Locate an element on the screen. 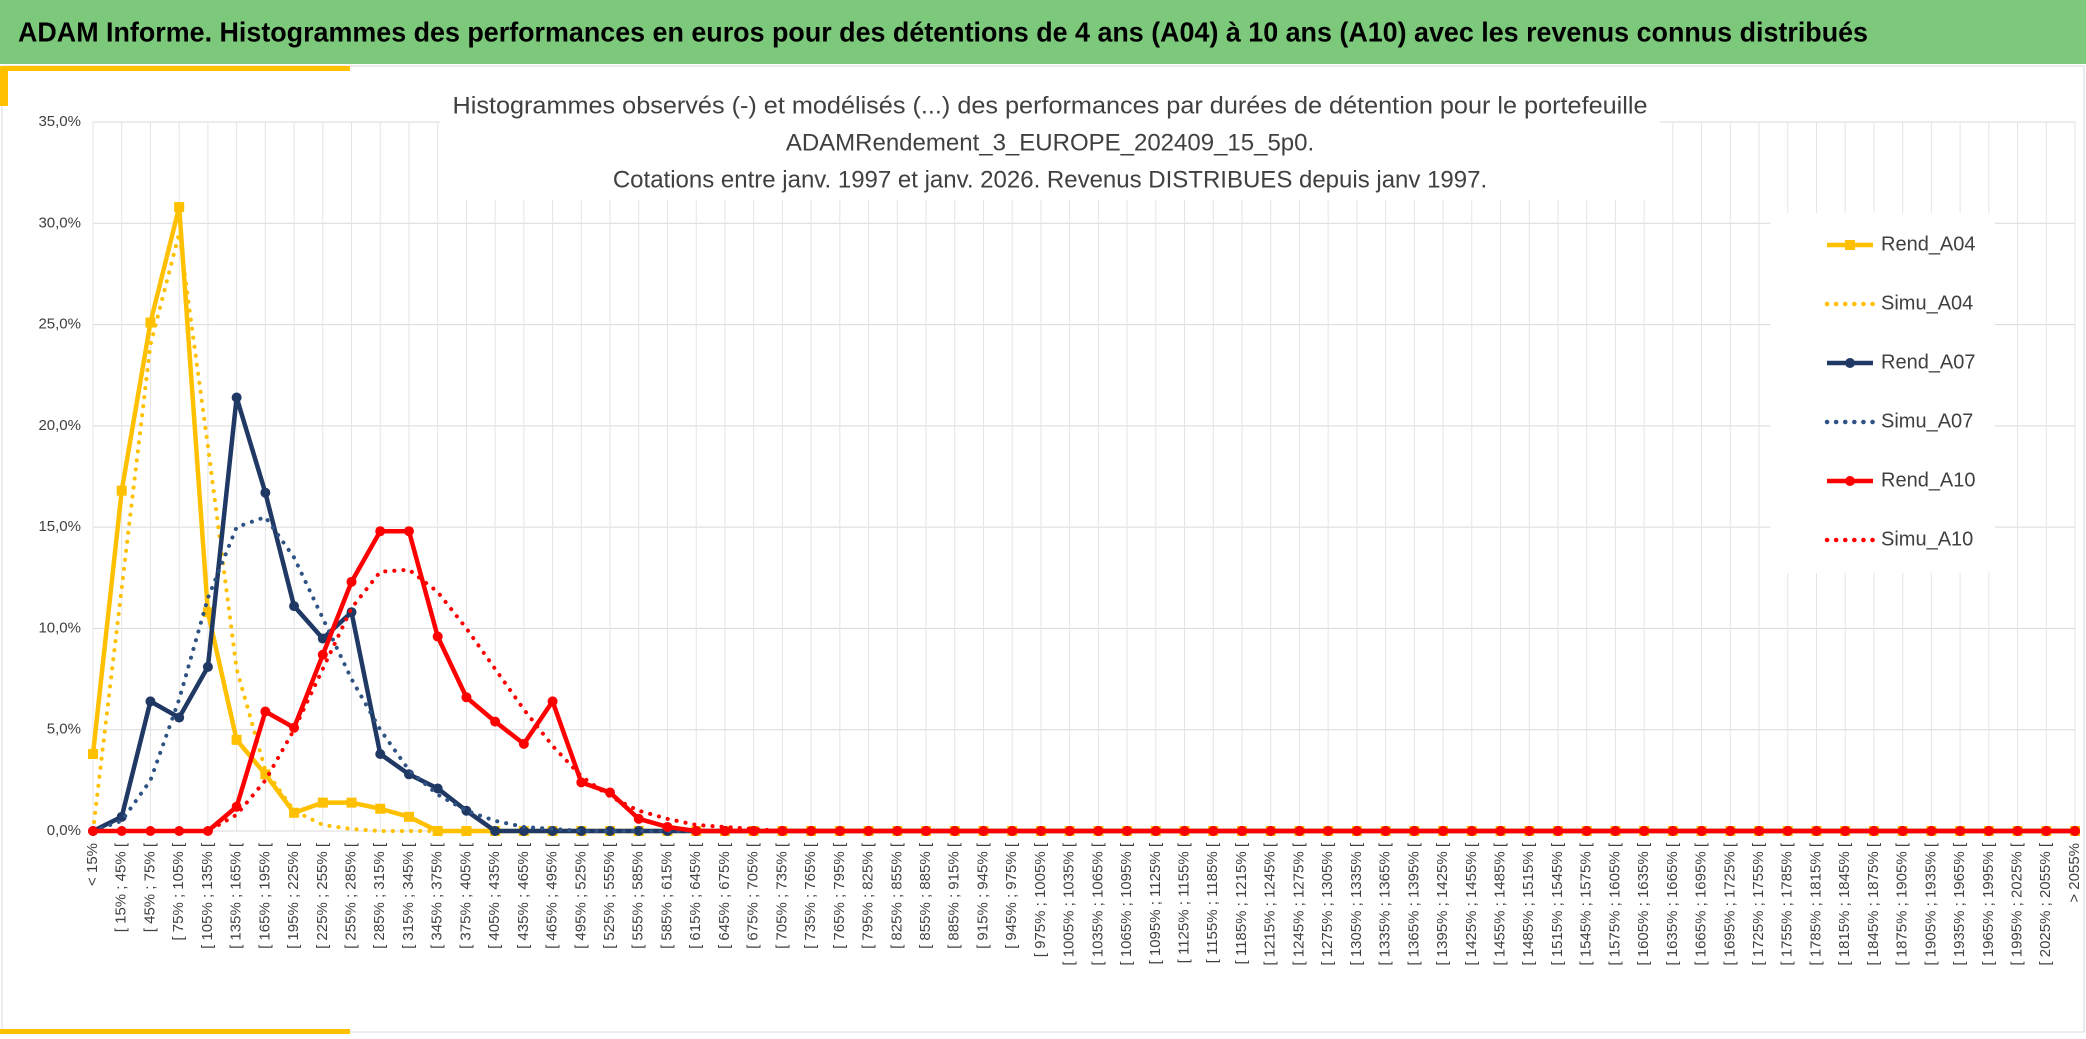 The height and width of the screenshot is (1039, 2086). x-tick-label: [ 525% ; 555% [ is located at coordinates (609, 895).